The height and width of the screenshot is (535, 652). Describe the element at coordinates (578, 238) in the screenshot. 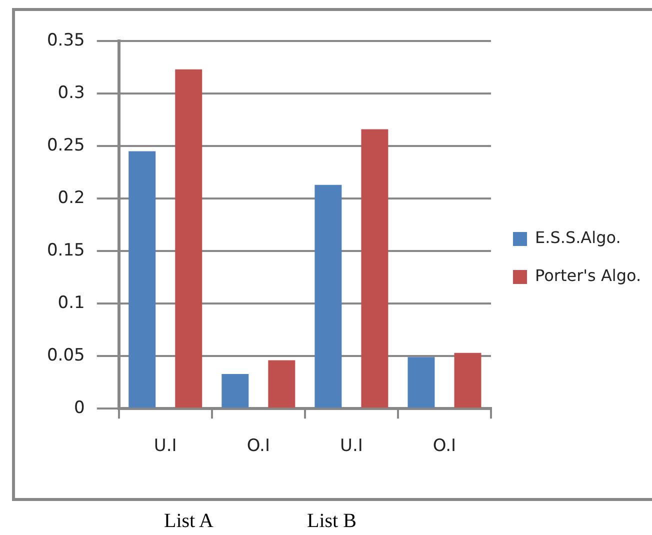

I see `legend-label: E.S.S.Algo.` at that location.